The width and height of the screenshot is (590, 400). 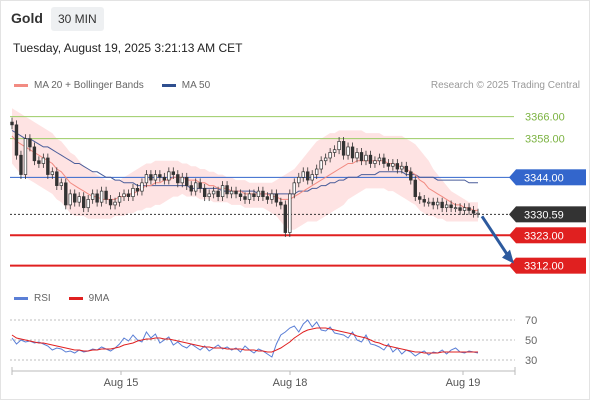 I want to click on x-tick-label: Aug 18, so click(x=290, y=383).